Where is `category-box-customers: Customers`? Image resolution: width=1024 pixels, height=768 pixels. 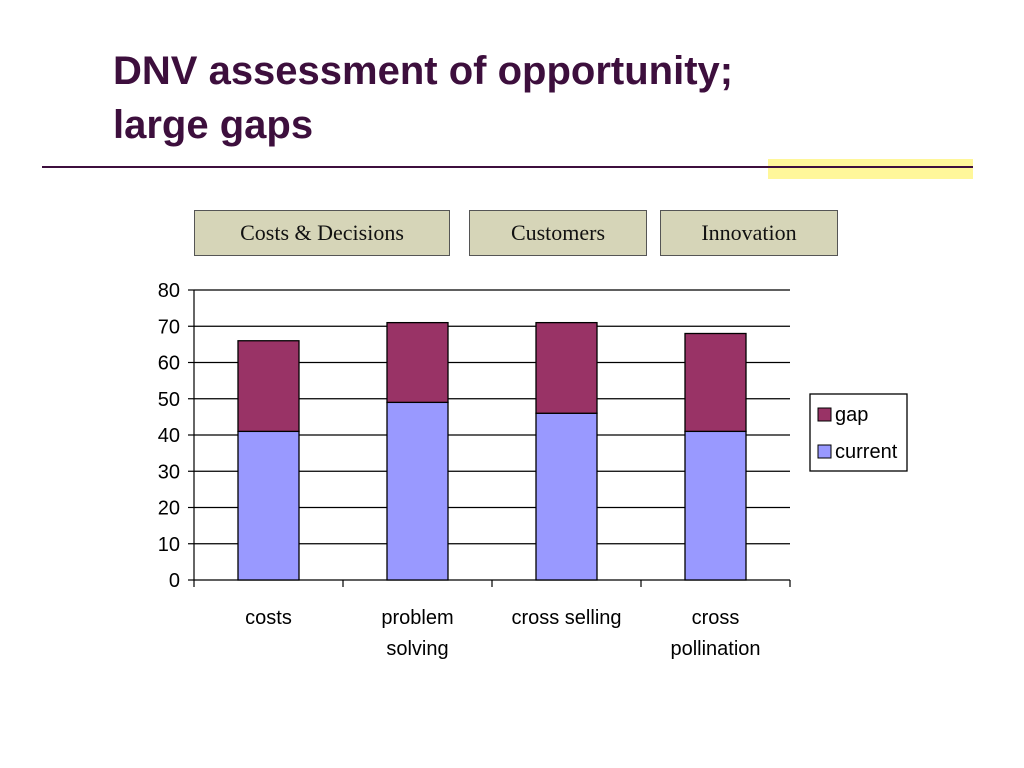
category-box-customers: Customers is located at coordinates (558, 233).